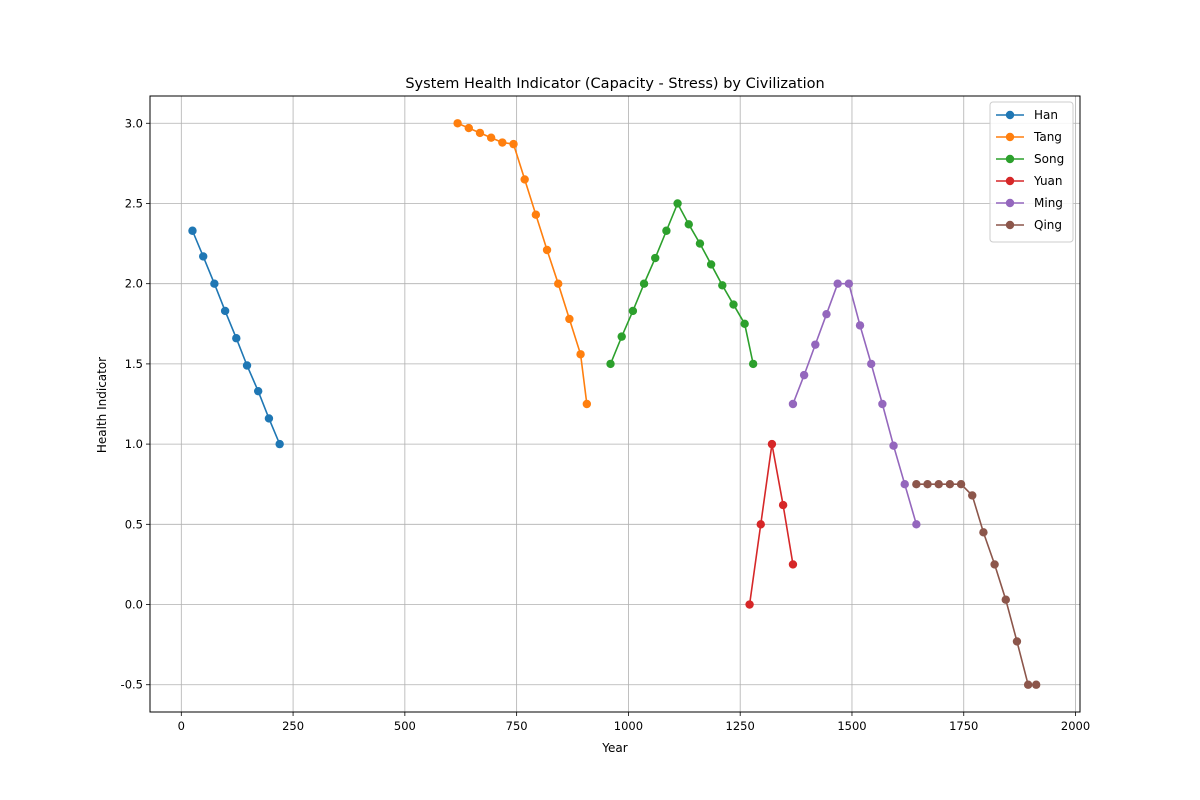 Image resolution: width=1200 pixels, height=800 pixels. What do you see at coordinates (740, 726) in the screenshot?
I see `x-tick-label: 1250` at bounding box center [740, 726].